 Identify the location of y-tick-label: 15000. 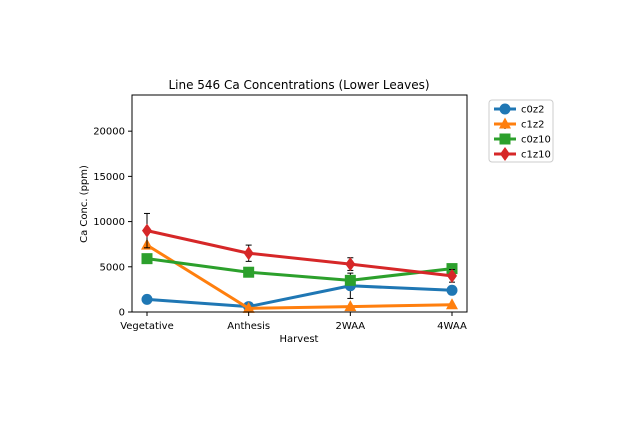
(109, 177).